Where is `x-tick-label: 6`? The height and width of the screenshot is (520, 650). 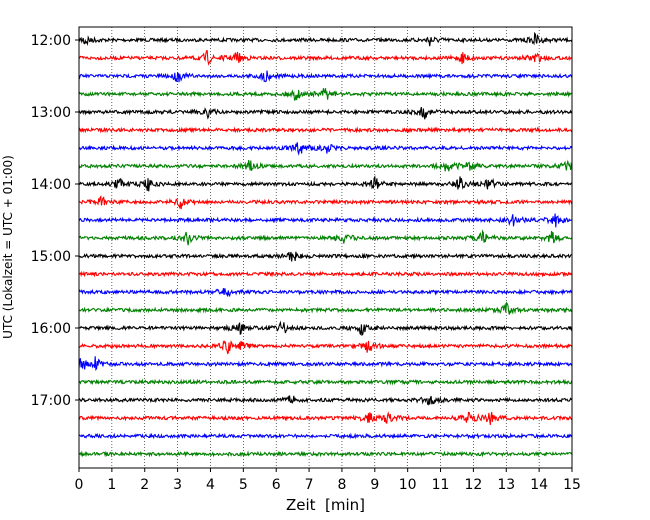 x-tick-label: 6 is located at coordinates (276, 485).